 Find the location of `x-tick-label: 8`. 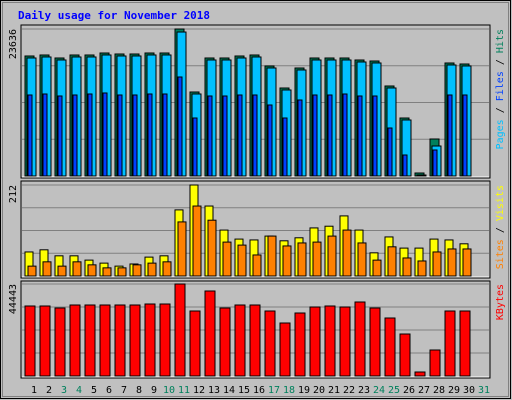

x-tick-label: 8 is located at coordinates (139, 390).